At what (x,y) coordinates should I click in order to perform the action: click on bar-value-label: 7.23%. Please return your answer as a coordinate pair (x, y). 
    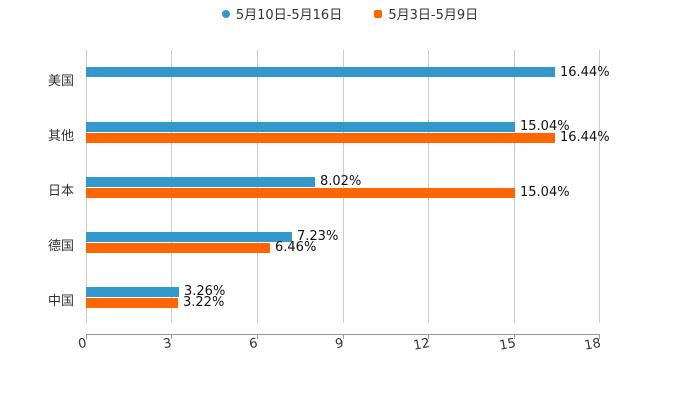
    Looking at the image, I should click on (318, 236).